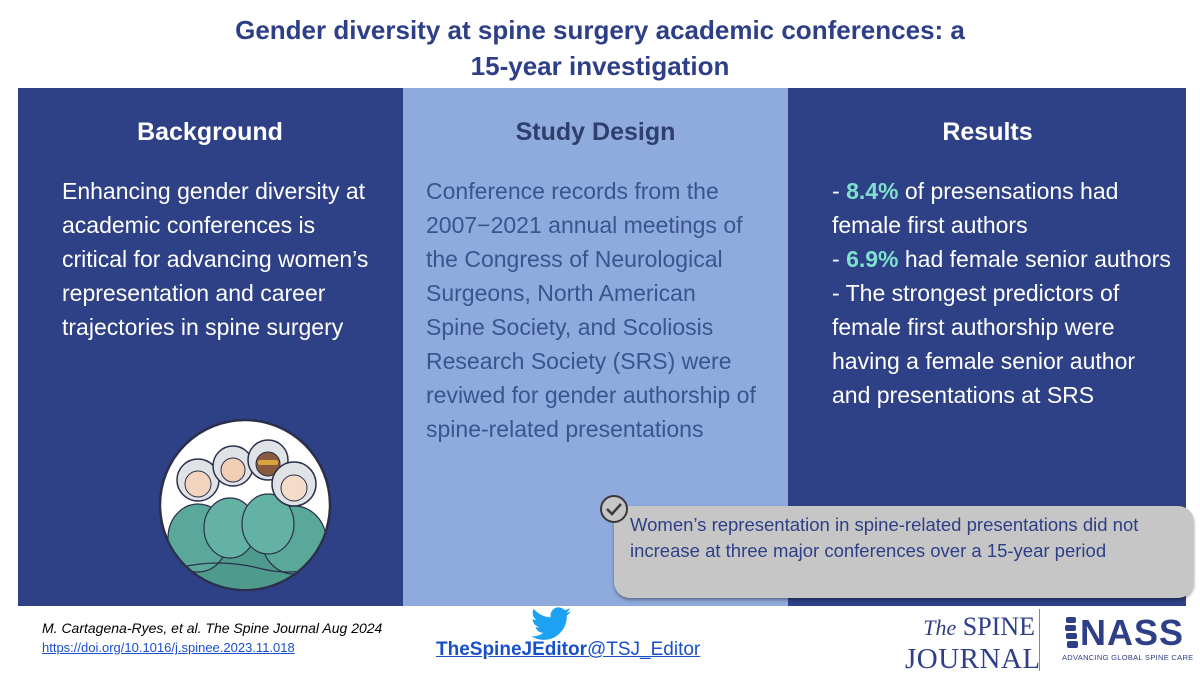 This screenshot has height=675, width=1200. What do you see at coordinates (973, 659) in the screenshot?
I see `journal-word: JOURNAL` at bounding box center [973, 659].